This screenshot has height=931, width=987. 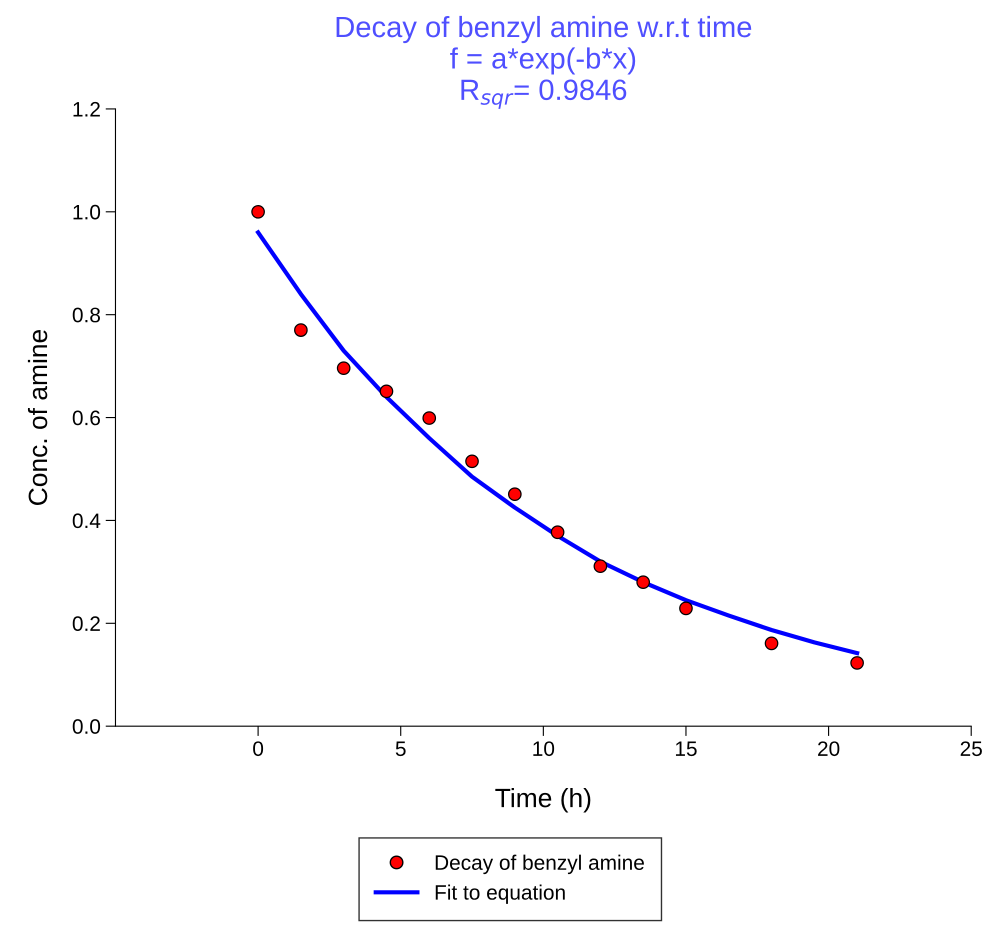 What do you see at coordinates (542, 800) in the screenshot?
I see `x-axis-title: Time (h)` at bounding box center [542, 800].